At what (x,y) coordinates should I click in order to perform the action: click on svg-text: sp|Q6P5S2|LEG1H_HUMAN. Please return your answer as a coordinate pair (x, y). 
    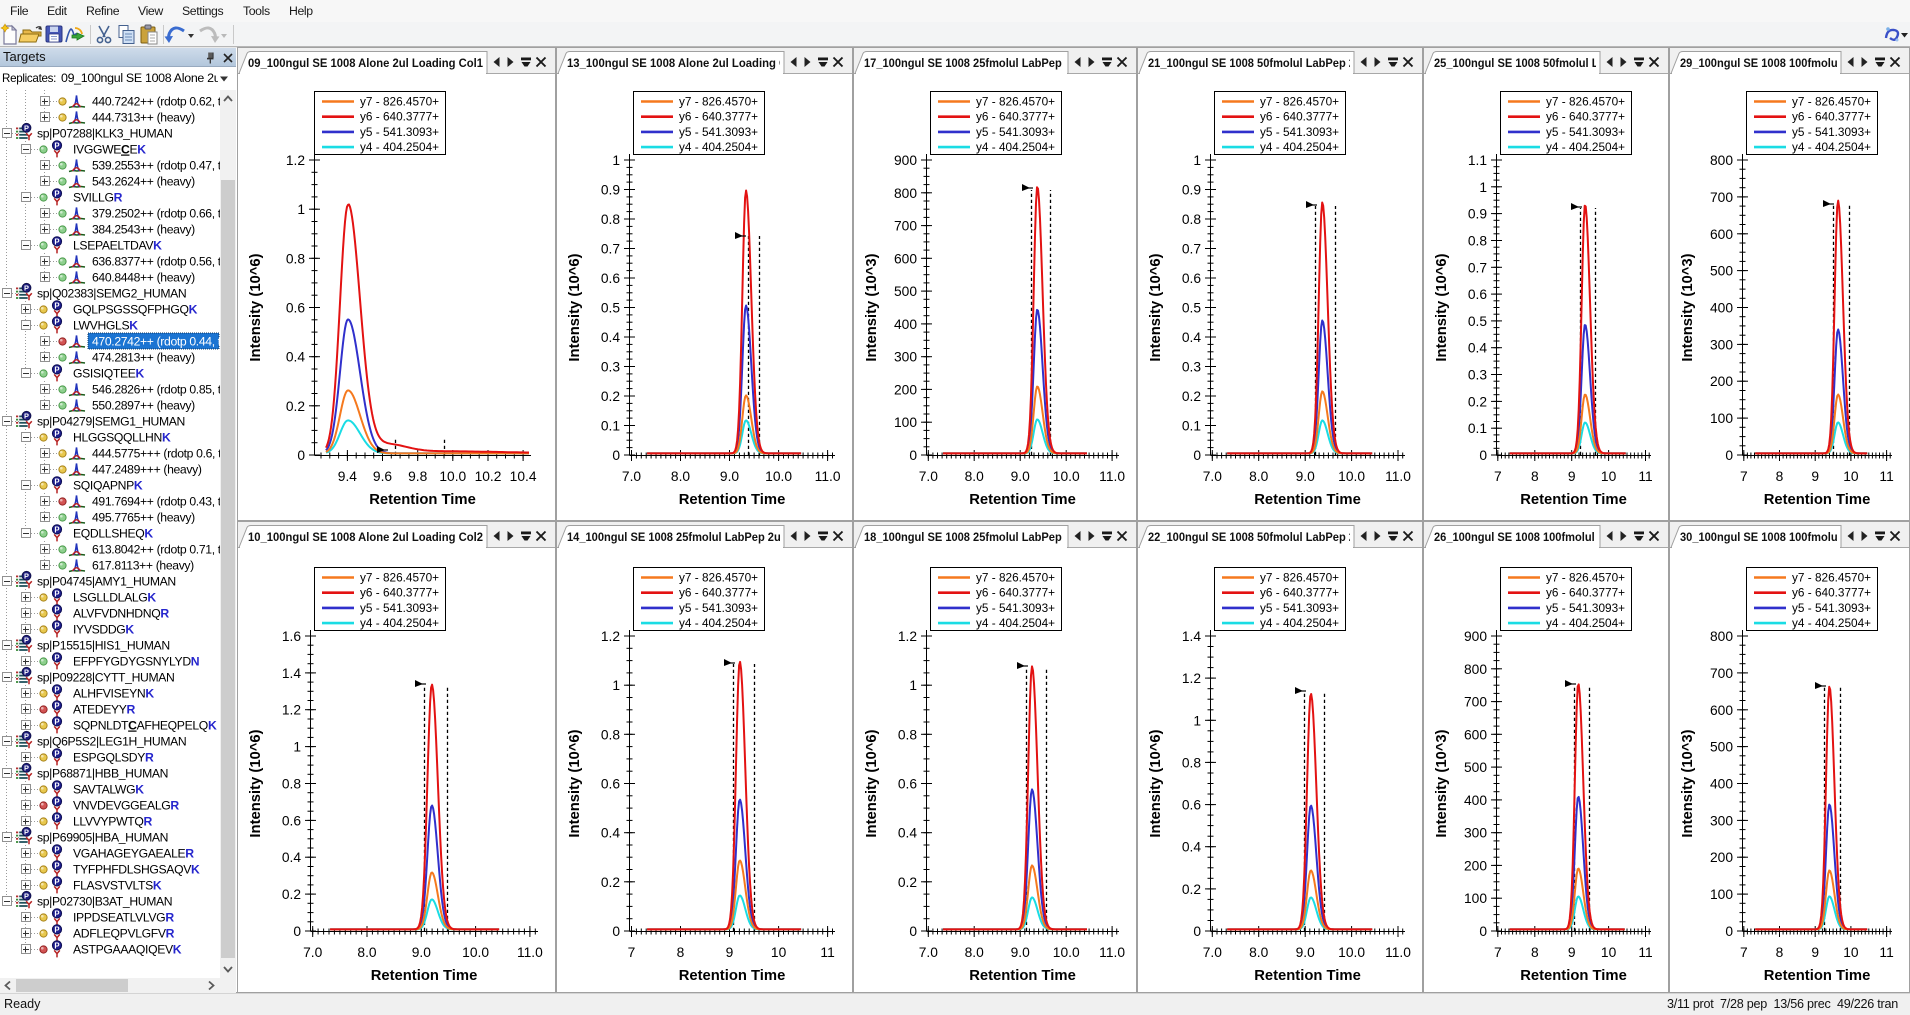
    Looking at the image, I should click on (111, 742).